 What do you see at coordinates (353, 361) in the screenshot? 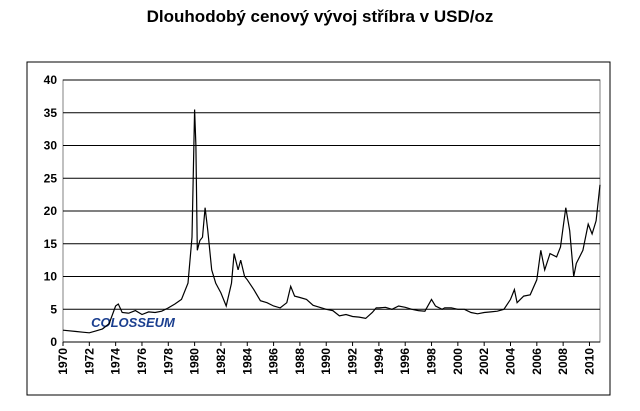
I see `x-tick-label: 1992` at bounding box center [353, 361].